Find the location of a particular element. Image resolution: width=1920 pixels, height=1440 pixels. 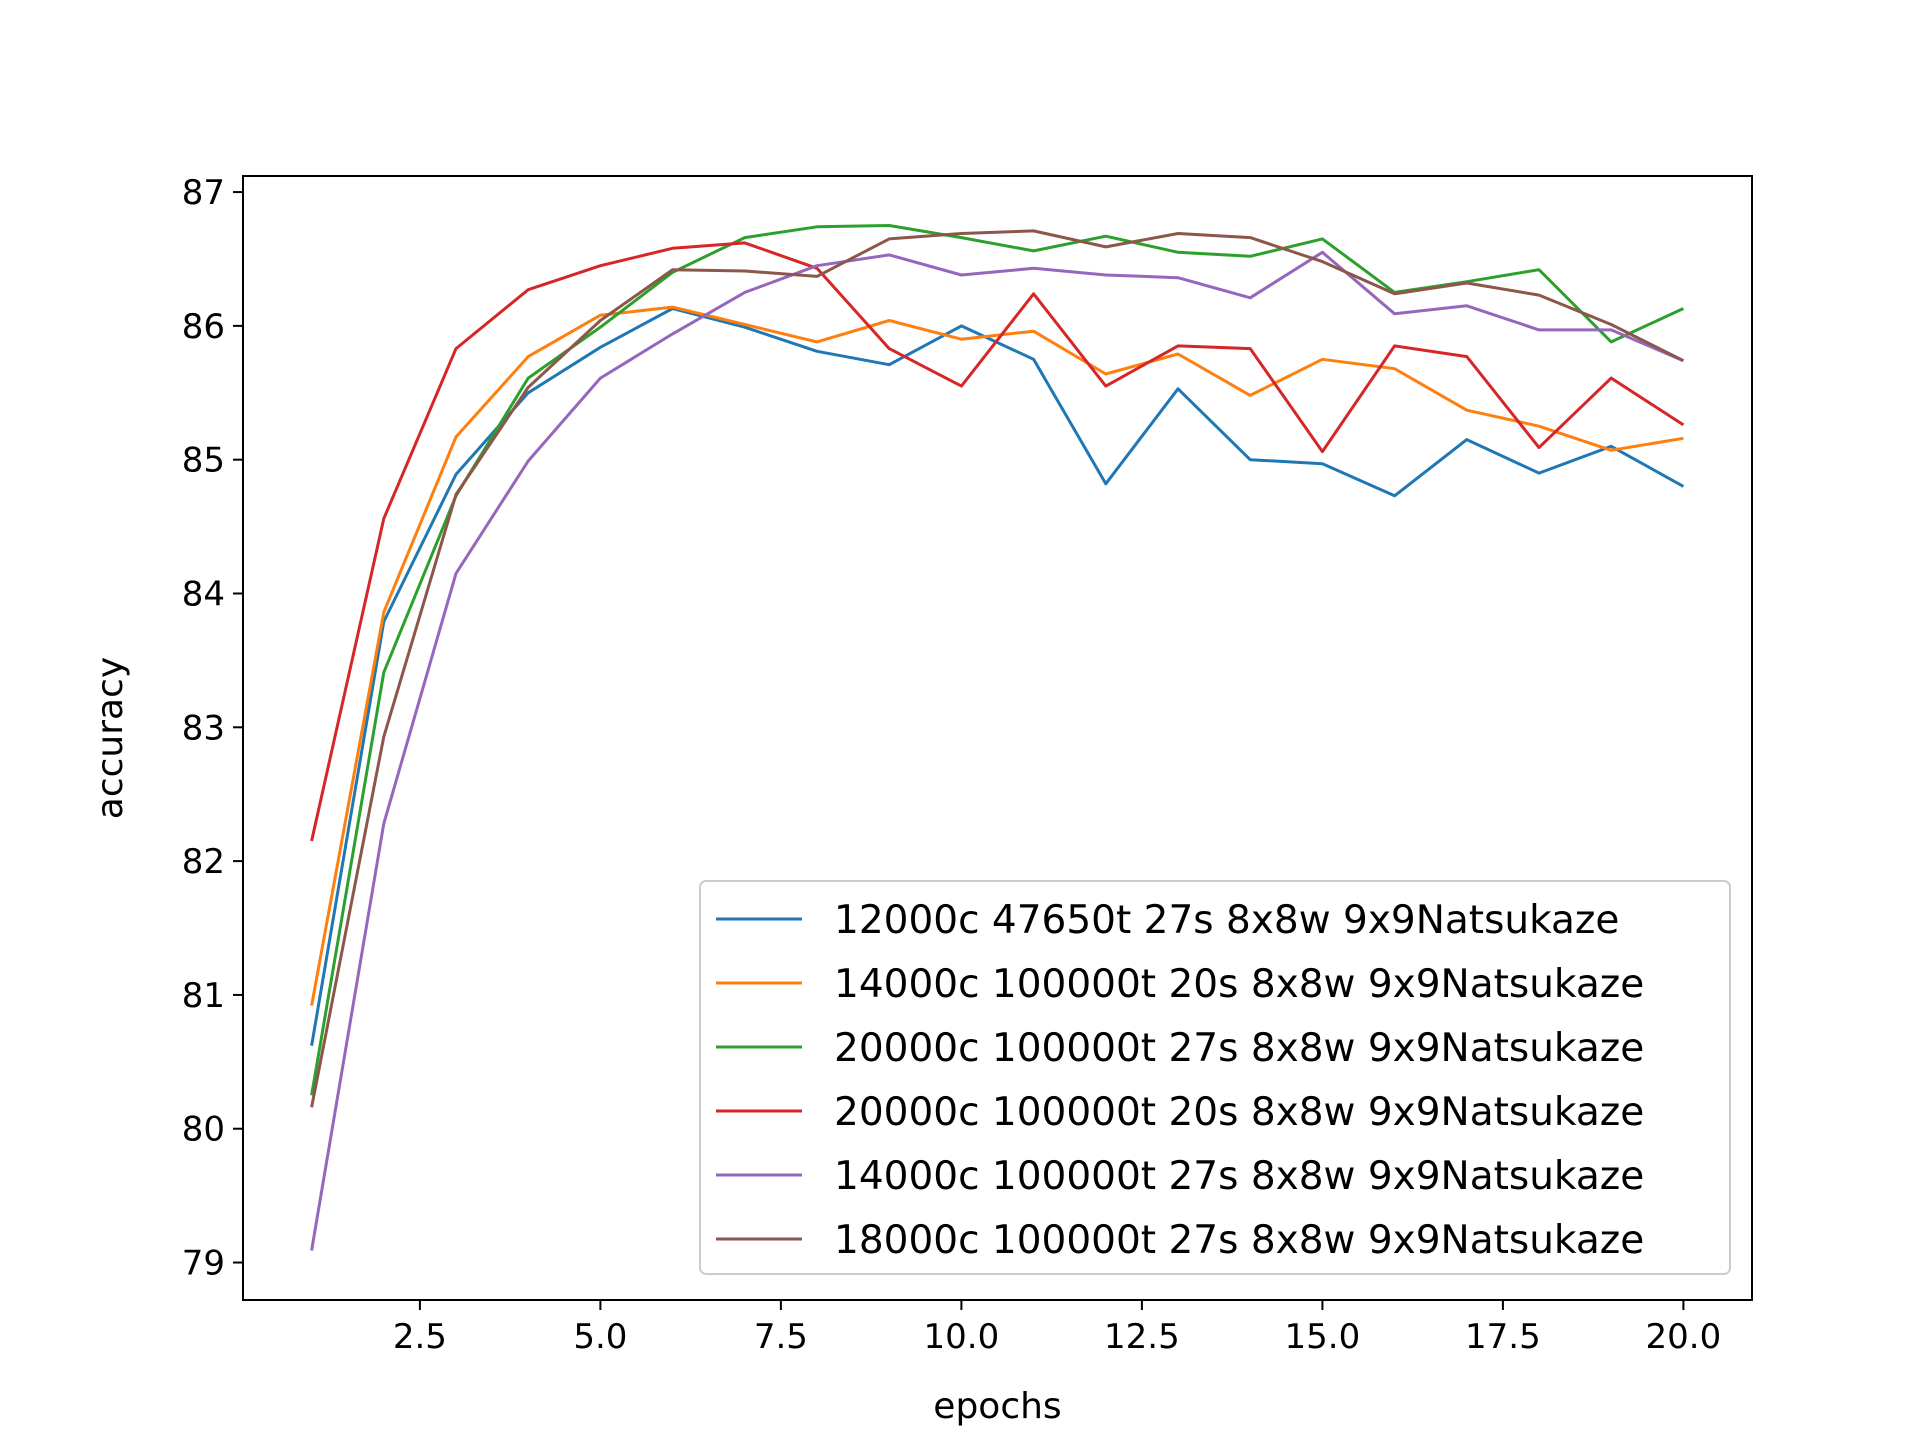

legend-entry-label: 20000c 100000t 20s 8x8w 9x9Natsukaze is located at coordinates (1239, 1112).